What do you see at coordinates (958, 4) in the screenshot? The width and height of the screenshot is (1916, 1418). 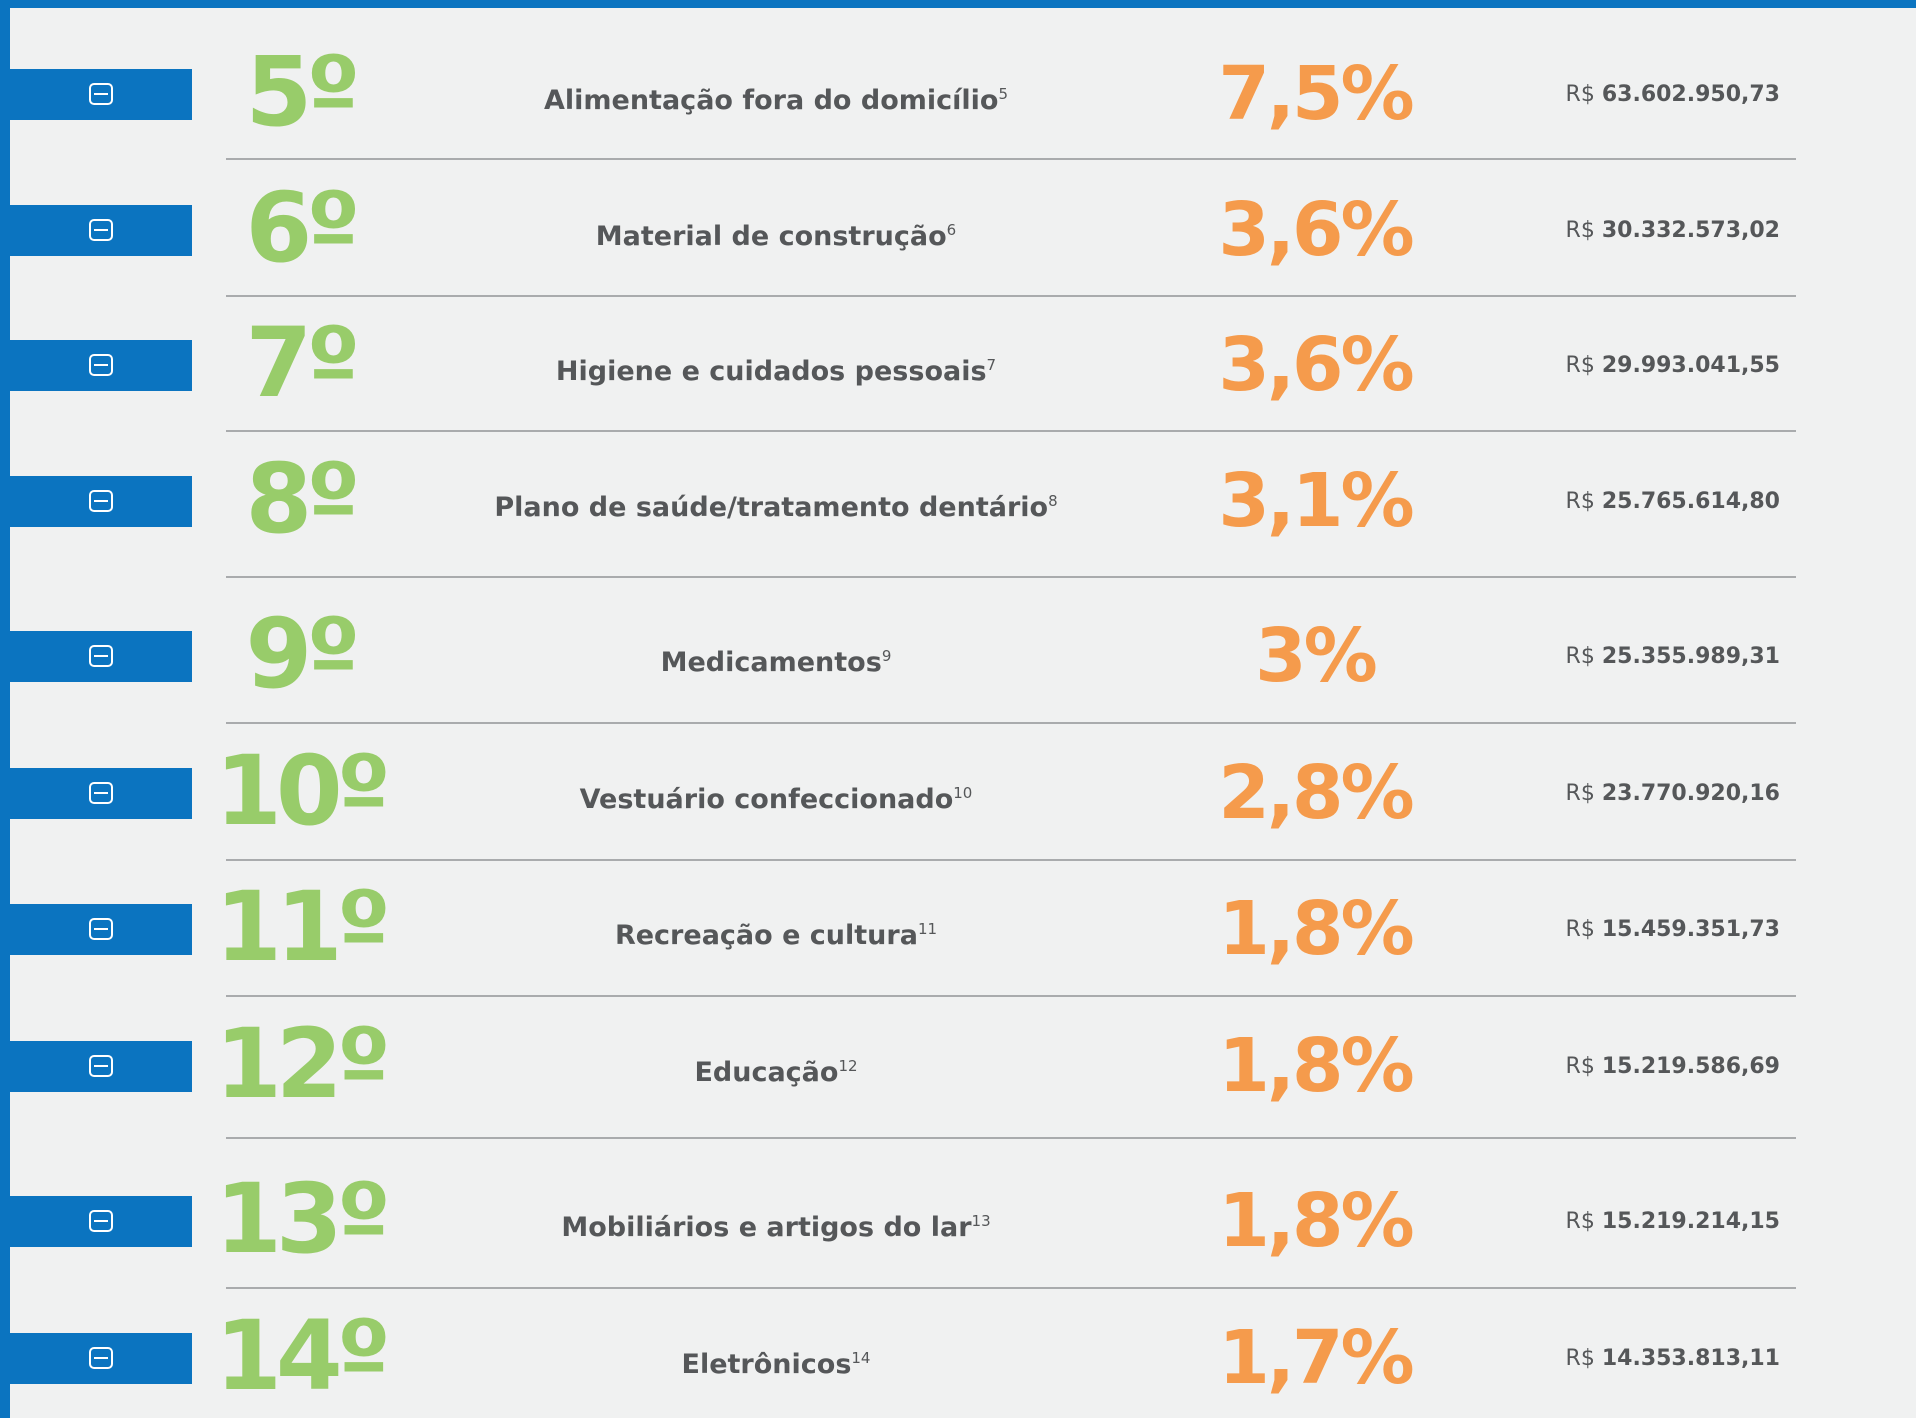 I see `top-bar` at bounding box center [958, 4].